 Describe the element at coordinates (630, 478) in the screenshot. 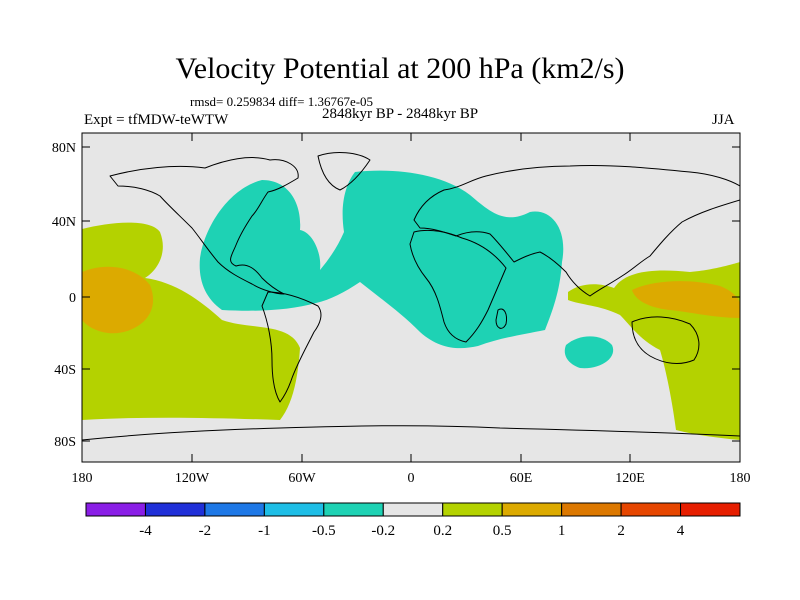

I see `lon-label-120e: 120E` at that location.